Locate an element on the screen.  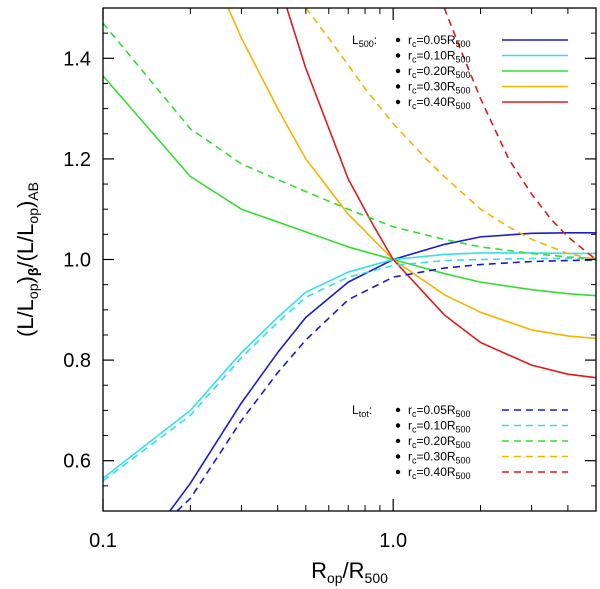
series-line-ltot-rc040 is located at coordinates (519, 134).